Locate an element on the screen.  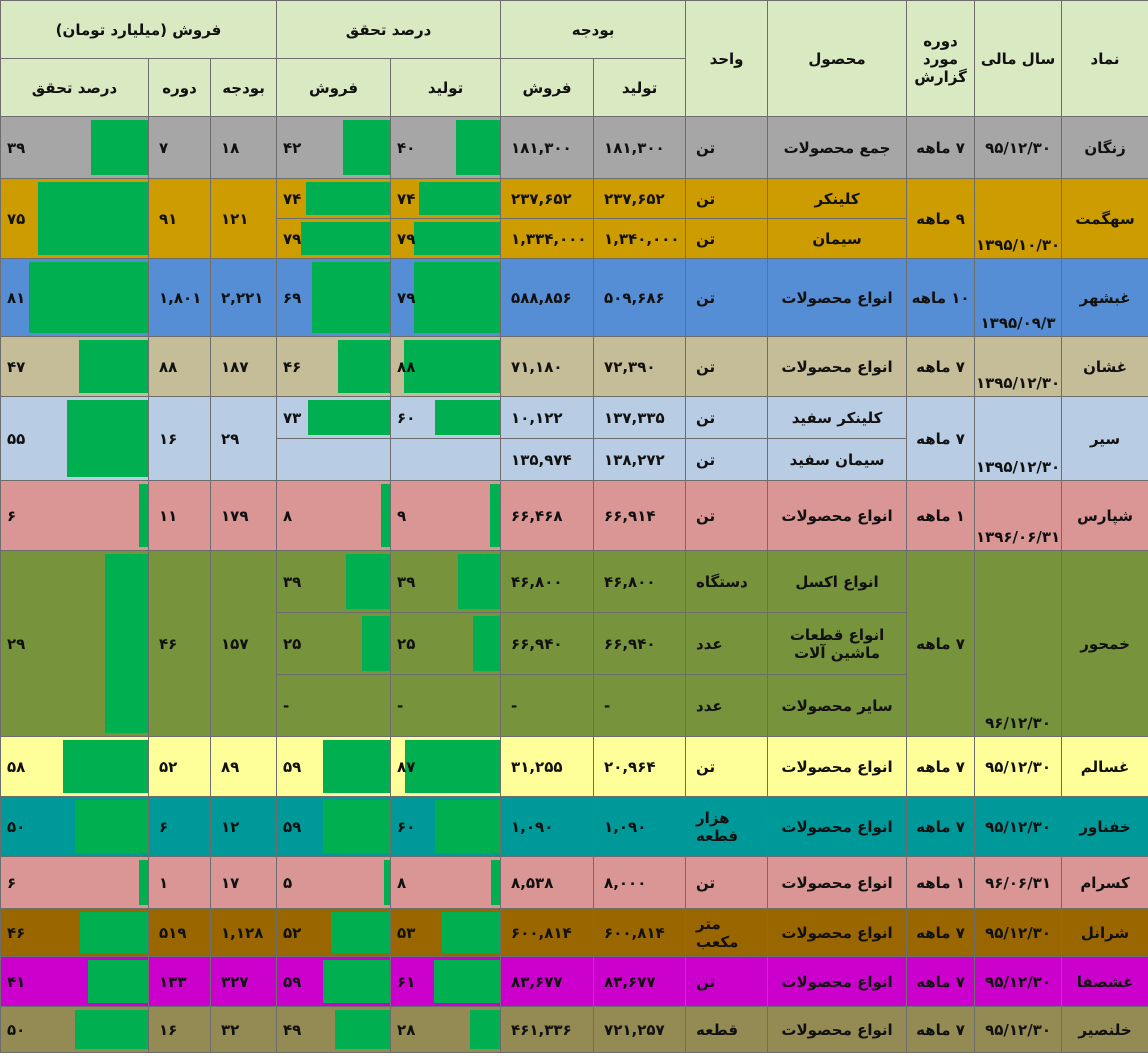
budget-production-cell-text: ۱,۰۹۰ is located at coordinates (625, 826).